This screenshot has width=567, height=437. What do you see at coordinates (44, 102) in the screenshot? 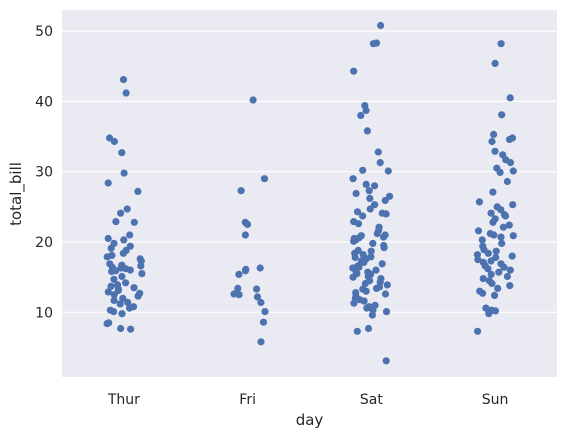
I see `y-tick-label: 40` at bounding box center [44, 102].